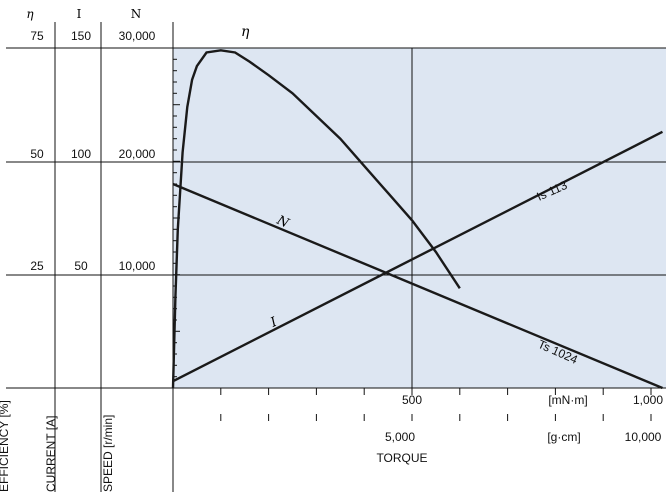  I want to click on speed-tick-30000: 30,000, so click(137, 36).